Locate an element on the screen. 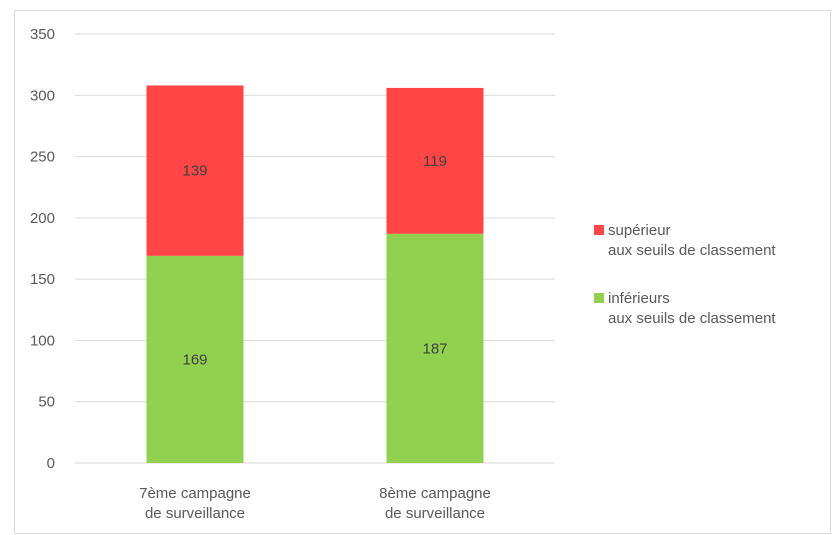 This screenshot has height=535, width=832. data-label: 169 is located at coordinates (194, 359).